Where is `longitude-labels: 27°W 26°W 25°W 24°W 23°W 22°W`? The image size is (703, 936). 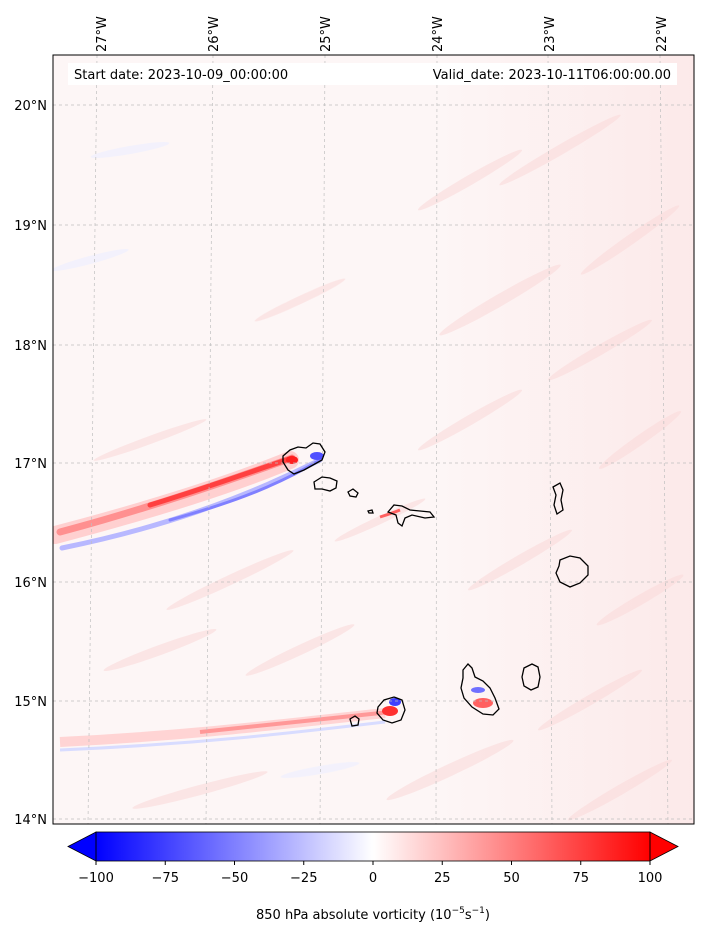 longitude-labels: 27°W 26°W 25°W 24°W 23°W 22°W is located at coordinates (382, 34).